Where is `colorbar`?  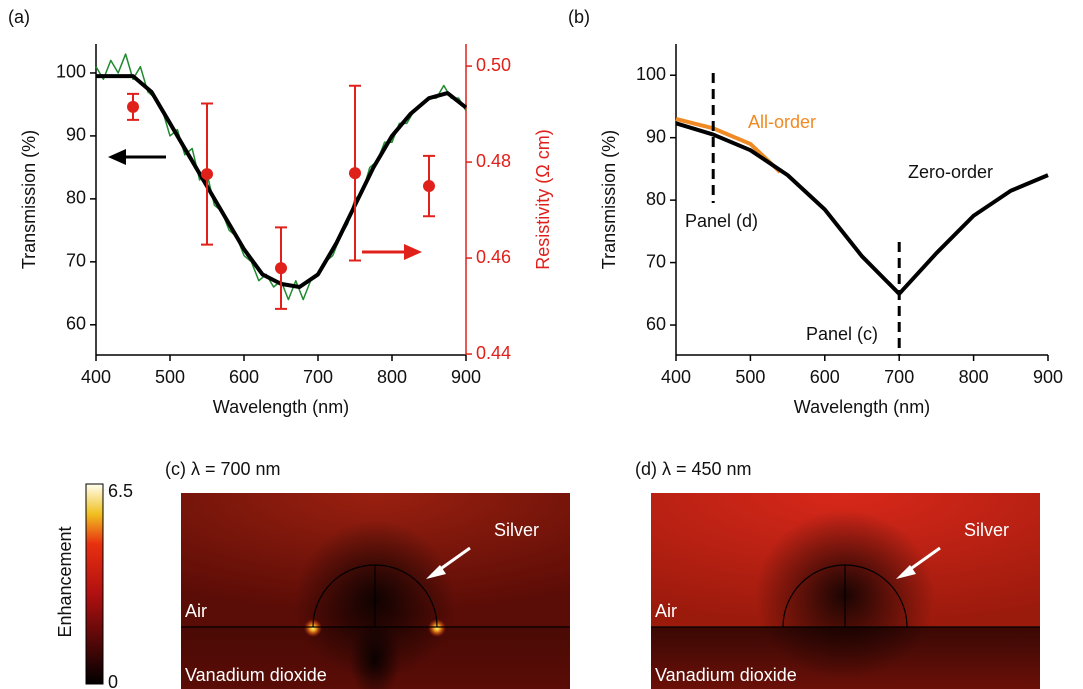 colorbar is located at coordinates (94, 584).